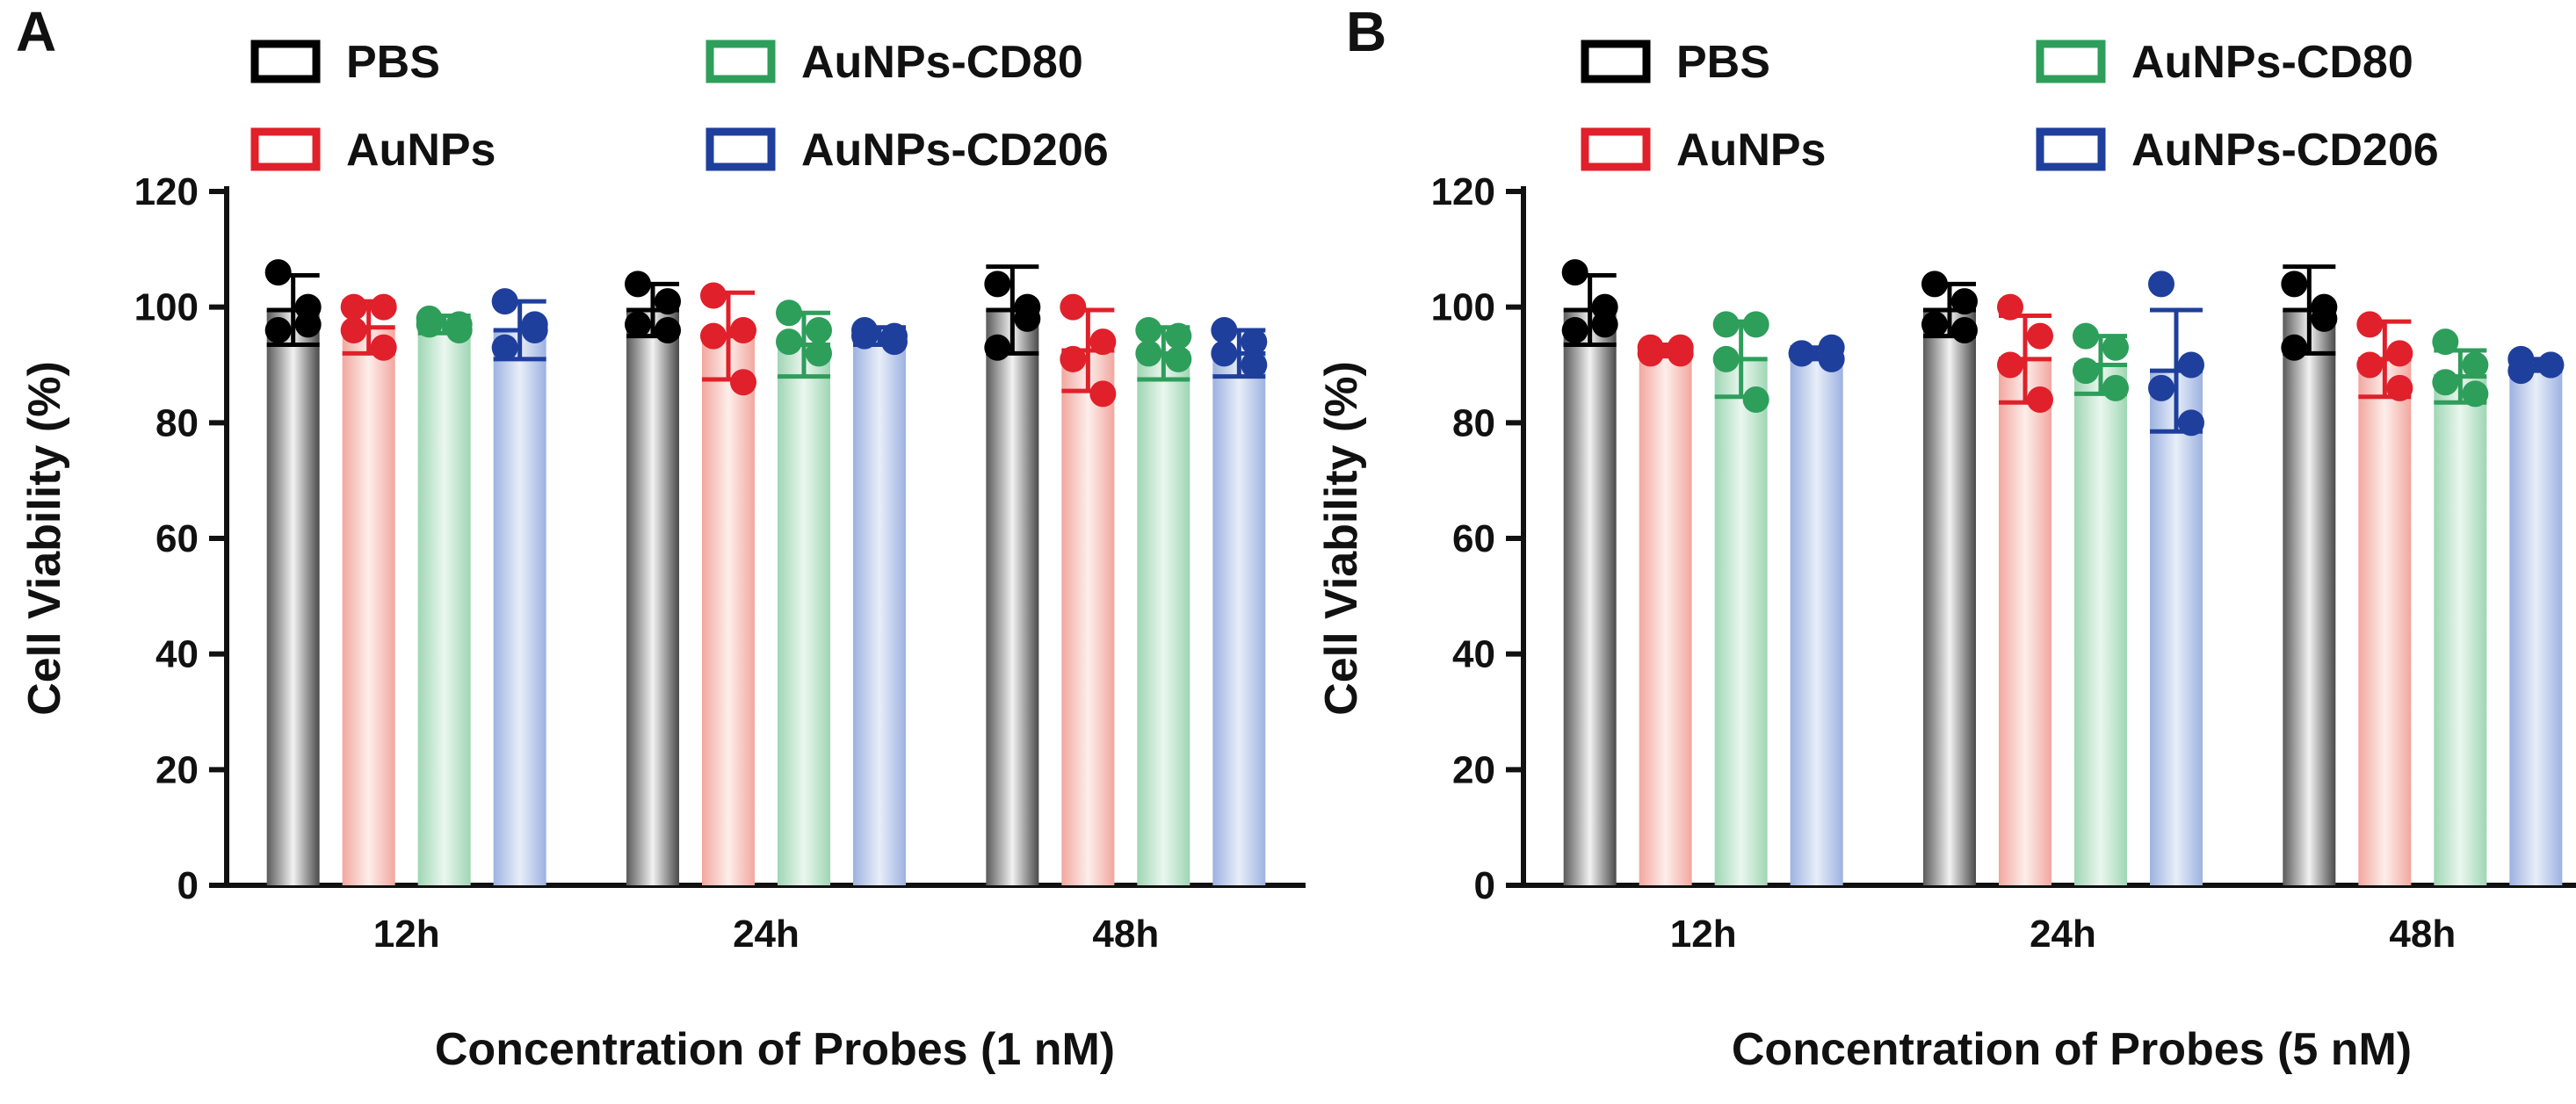 The height and width of the screenshot is (1104, 2576). I want to click on bar-pbs-24h, so click(1949, 578).